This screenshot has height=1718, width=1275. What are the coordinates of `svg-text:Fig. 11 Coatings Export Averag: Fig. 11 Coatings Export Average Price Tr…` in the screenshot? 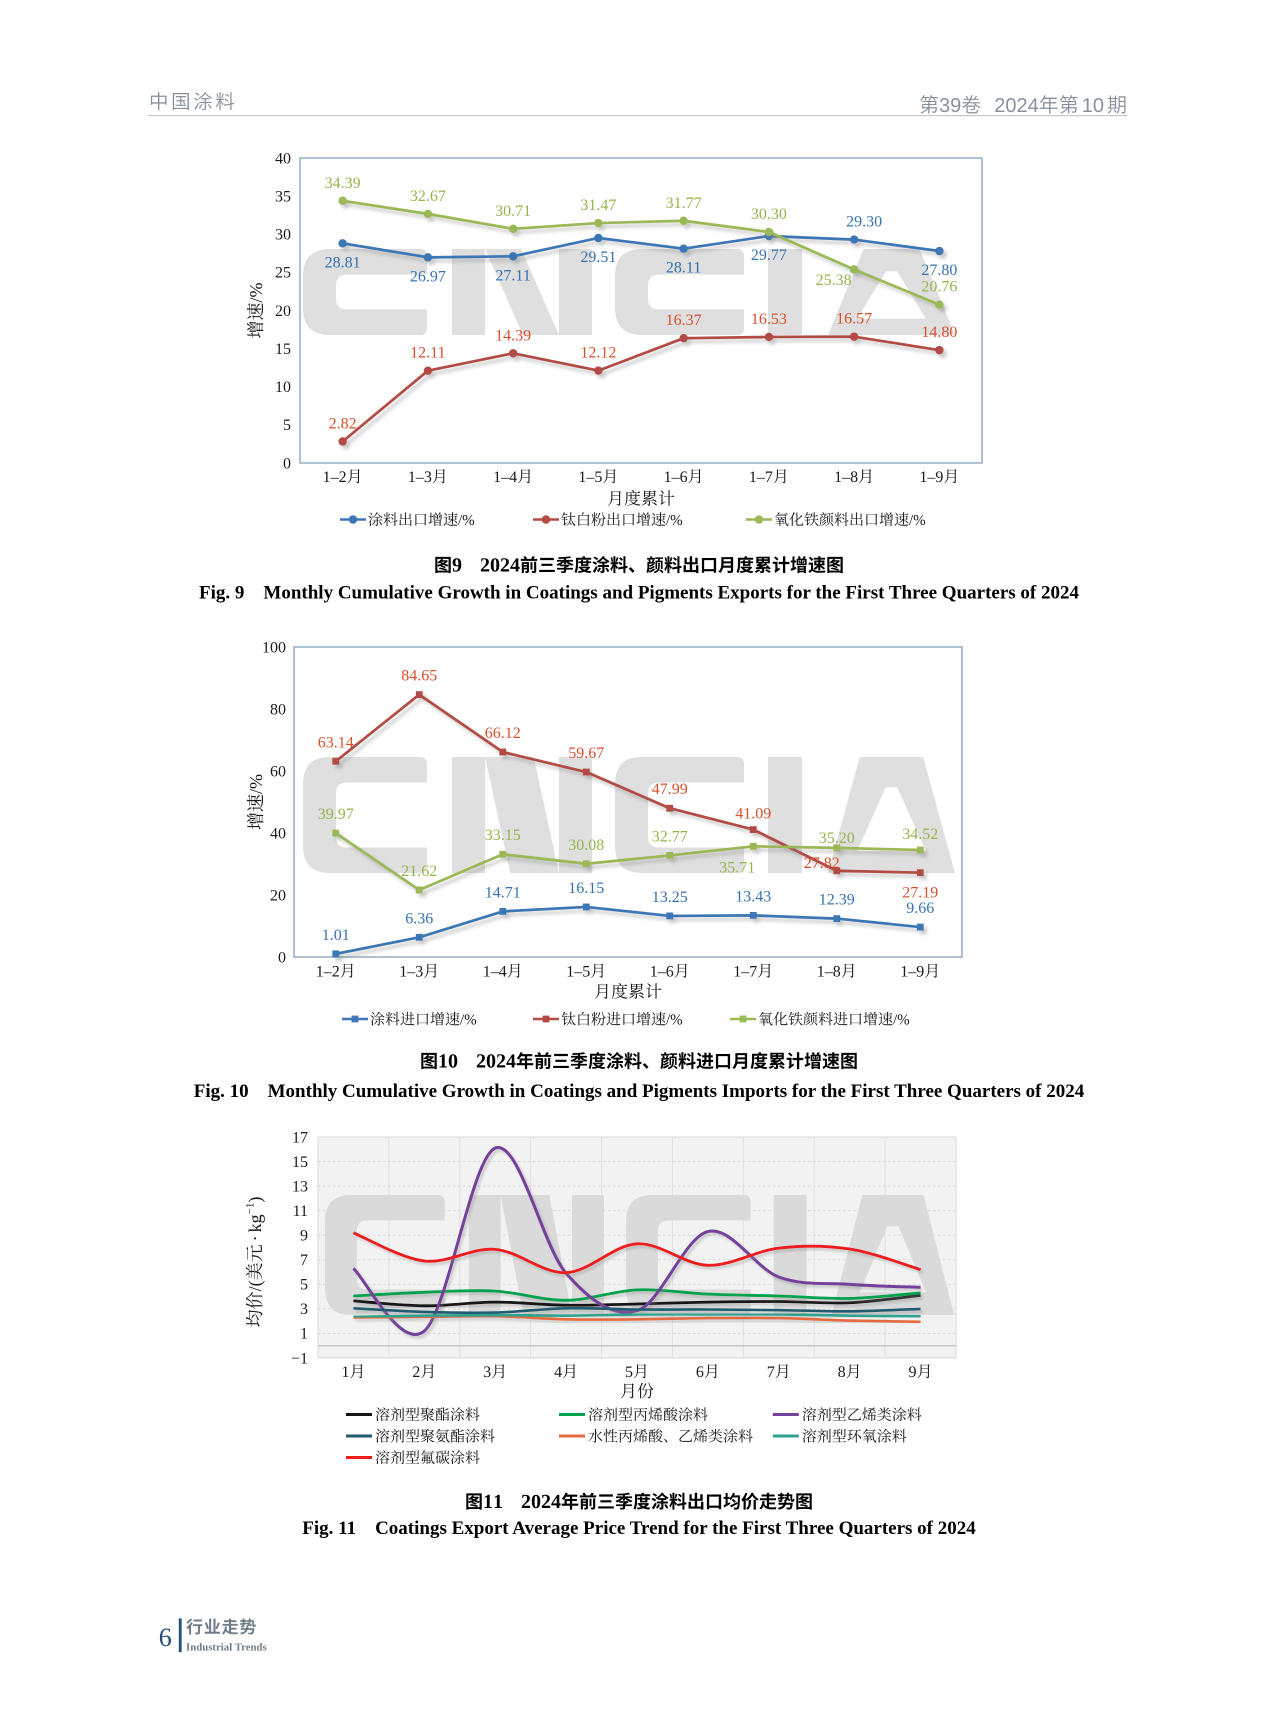 It's located at (639, 1528).